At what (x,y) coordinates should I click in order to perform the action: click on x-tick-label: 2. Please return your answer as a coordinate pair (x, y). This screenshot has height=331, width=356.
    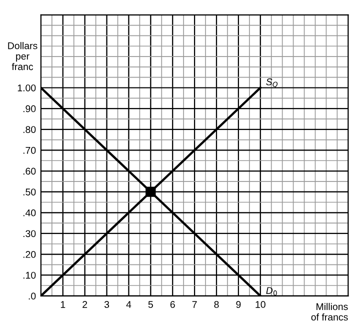
    Looking at the image, I should click on (85, 304).